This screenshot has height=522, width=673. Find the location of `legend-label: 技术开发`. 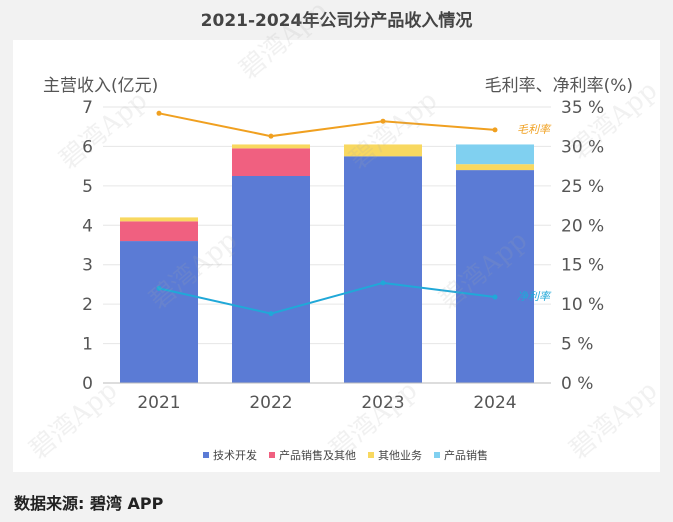

legend-label: 技术开发 is located at coordinates (235, 455).